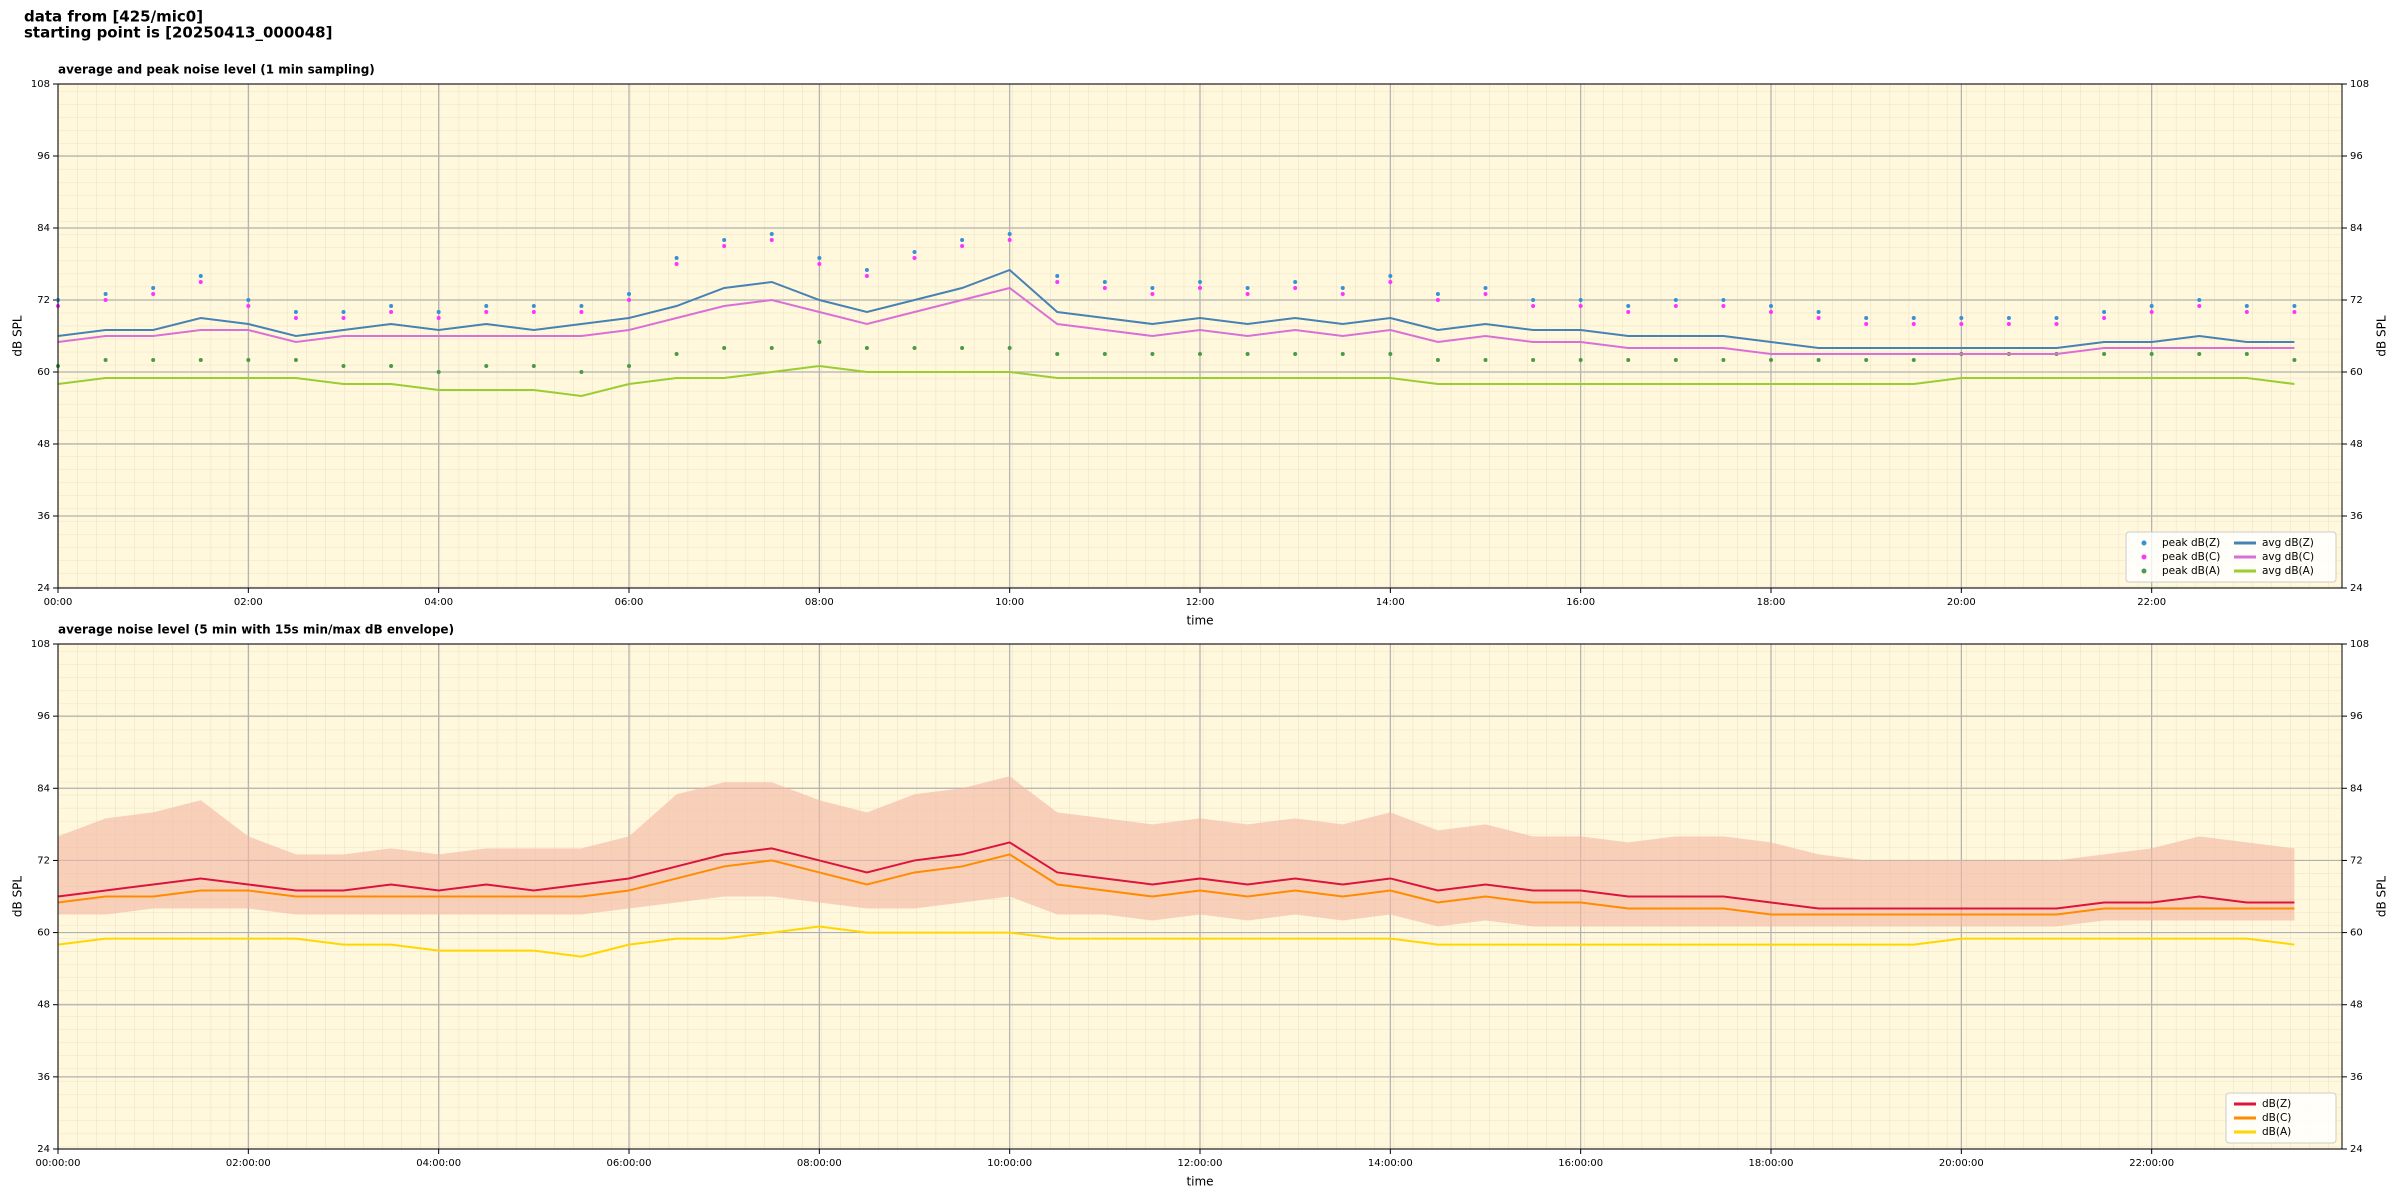 The height and width of the screenshot is (1204, 2400). What do you see at coordinates (2191, 557) in the screenshot?
I see `legend-label: peak dB(C)` at bounding box center [2191, 557].